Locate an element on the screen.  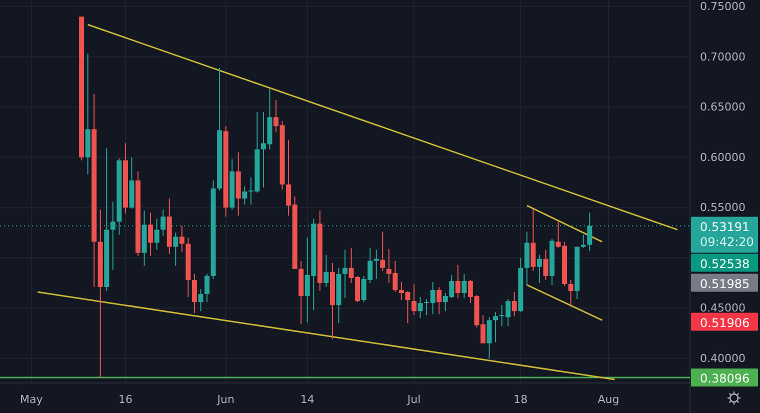
x-tick-label: Aug is located at coordinates (609, 399).